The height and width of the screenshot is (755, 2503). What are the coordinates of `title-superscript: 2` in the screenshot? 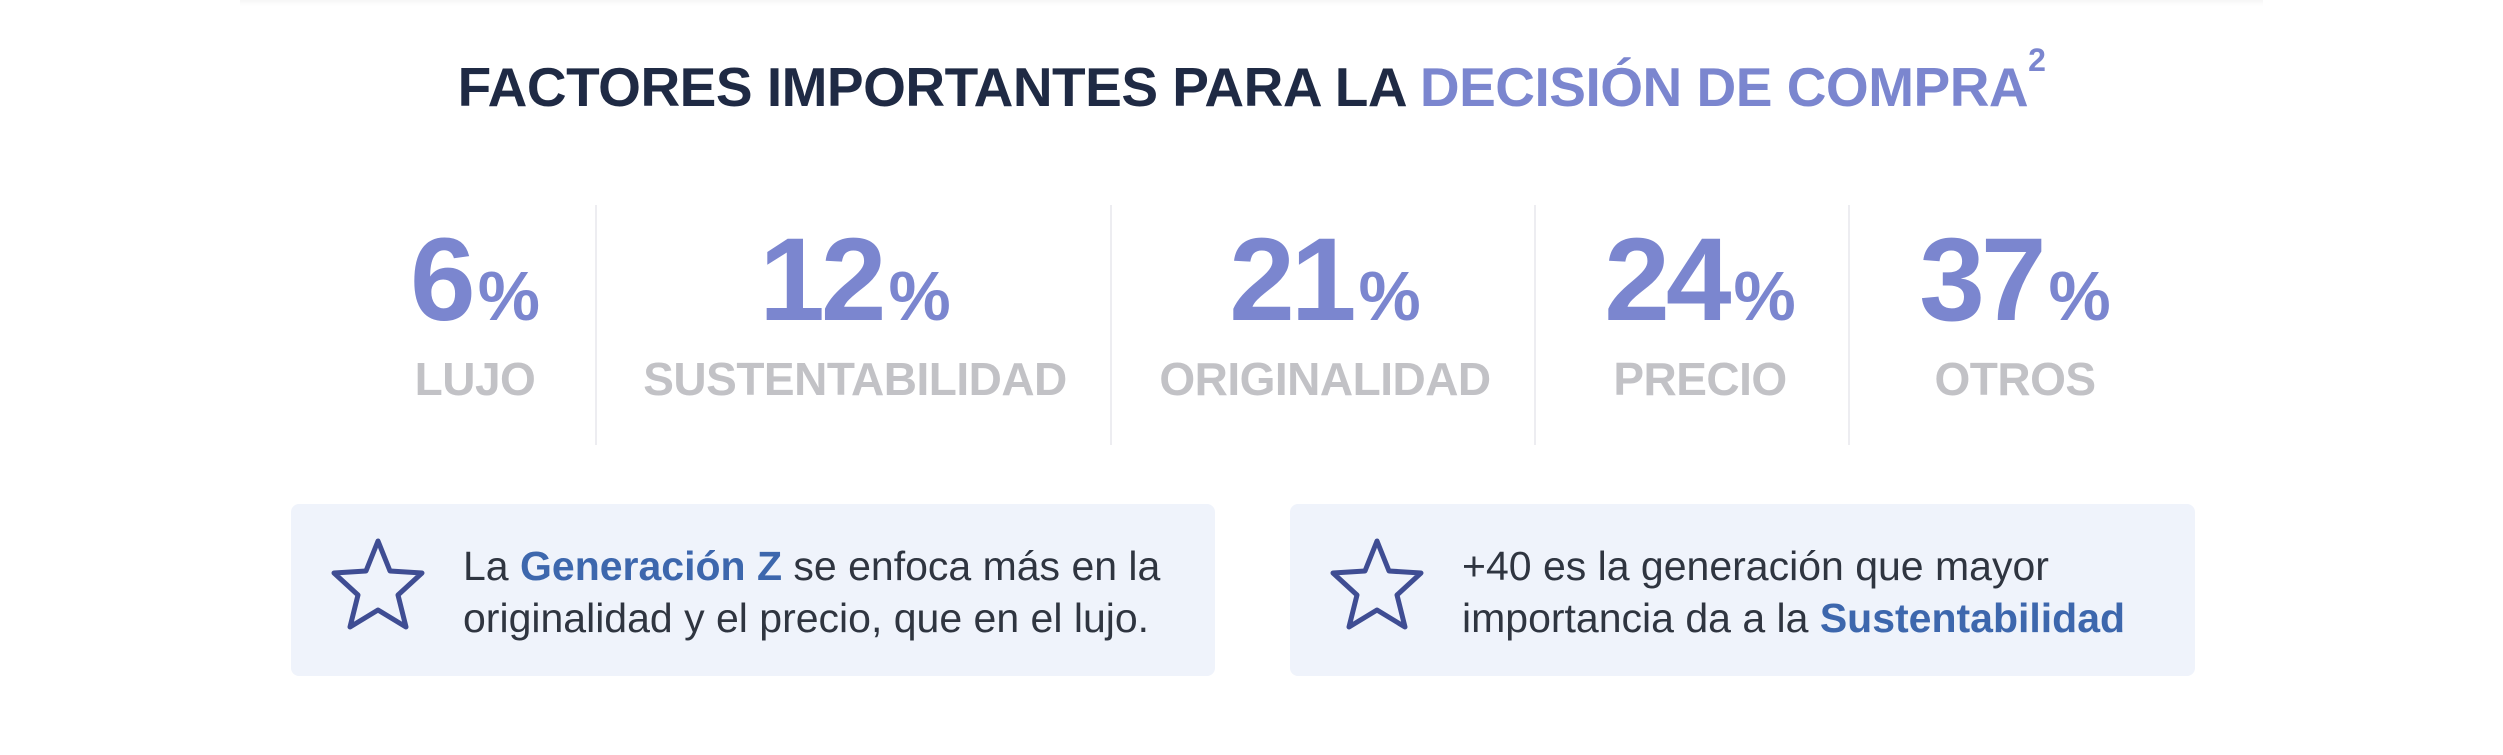 It's located at (2037, 60).